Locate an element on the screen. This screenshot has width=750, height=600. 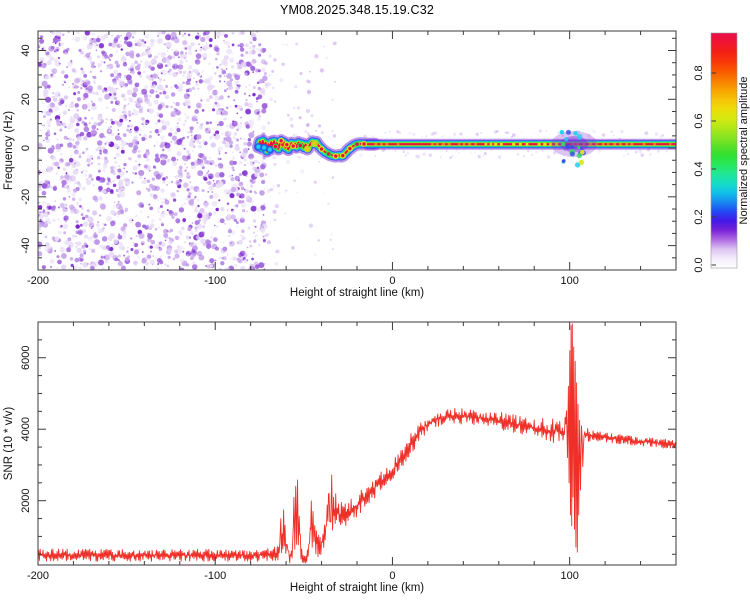
colorbar-tick-label: 0.2 is located at coordinates (699, 216).